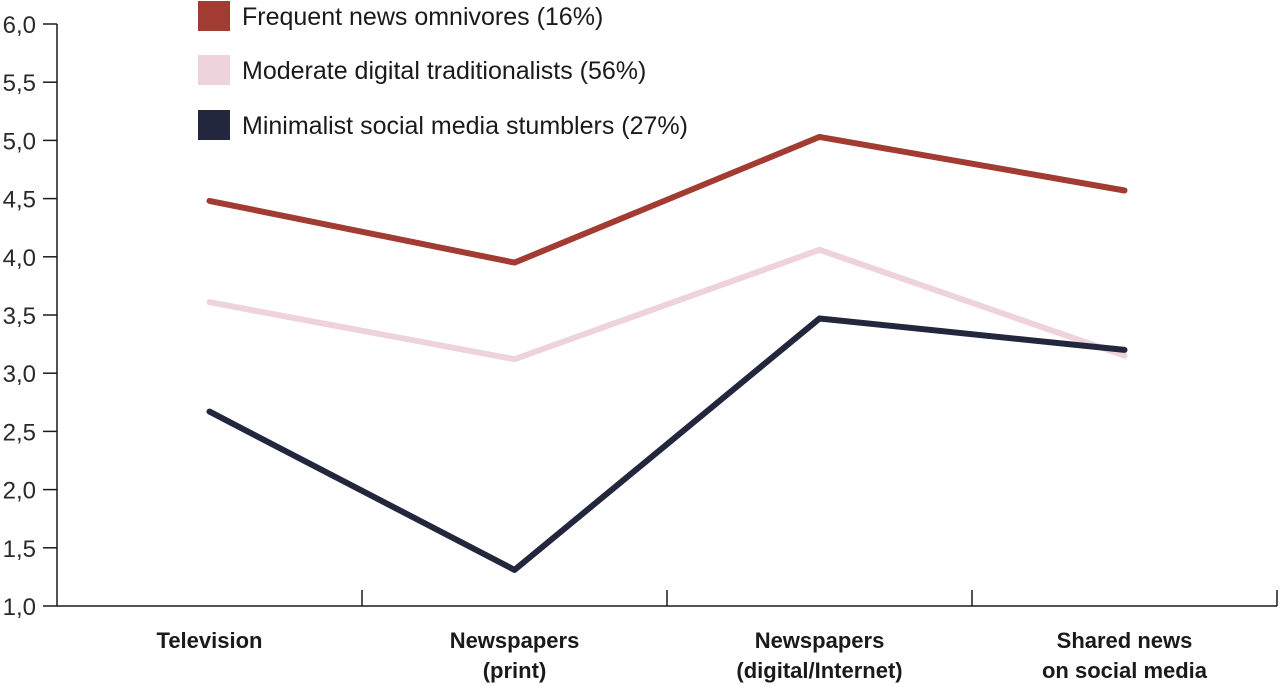 The image size is (1280, 686). Describe the element at coordinates (1125, 670) in the screenshot. I see `x-category-label: on social media` at that location.